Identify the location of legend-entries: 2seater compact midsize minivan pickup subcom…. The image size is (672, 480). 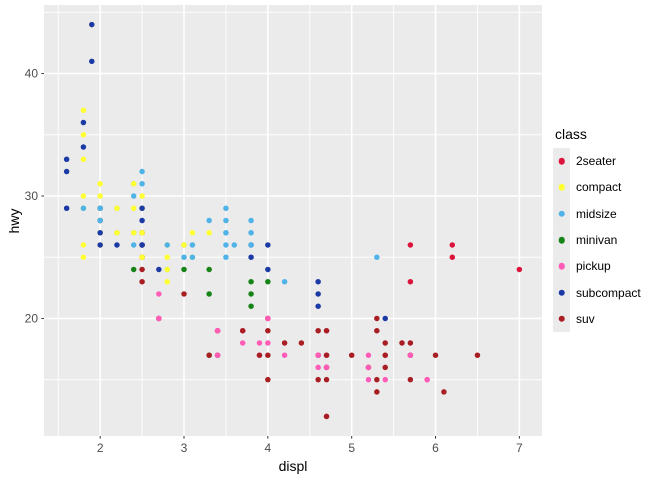
(597, 240).